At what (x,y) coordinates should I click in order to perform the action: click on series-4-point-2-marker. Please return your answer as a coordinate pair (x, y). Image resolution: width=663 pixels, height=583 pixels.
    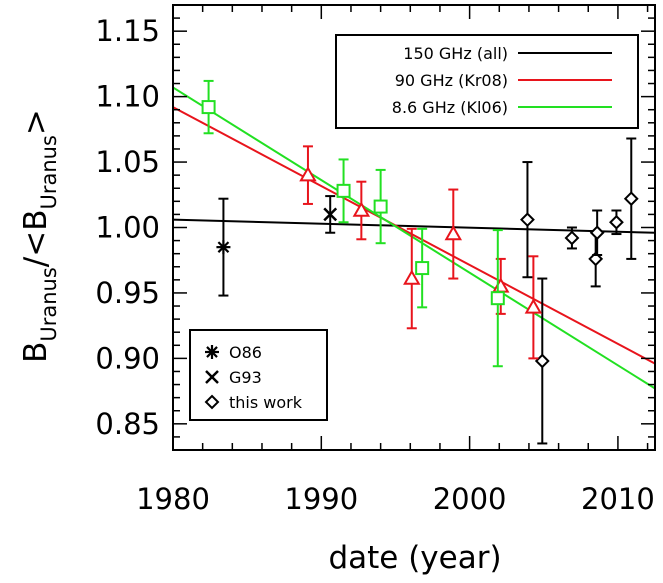
    Looking at the image, I should click on (380, 206).